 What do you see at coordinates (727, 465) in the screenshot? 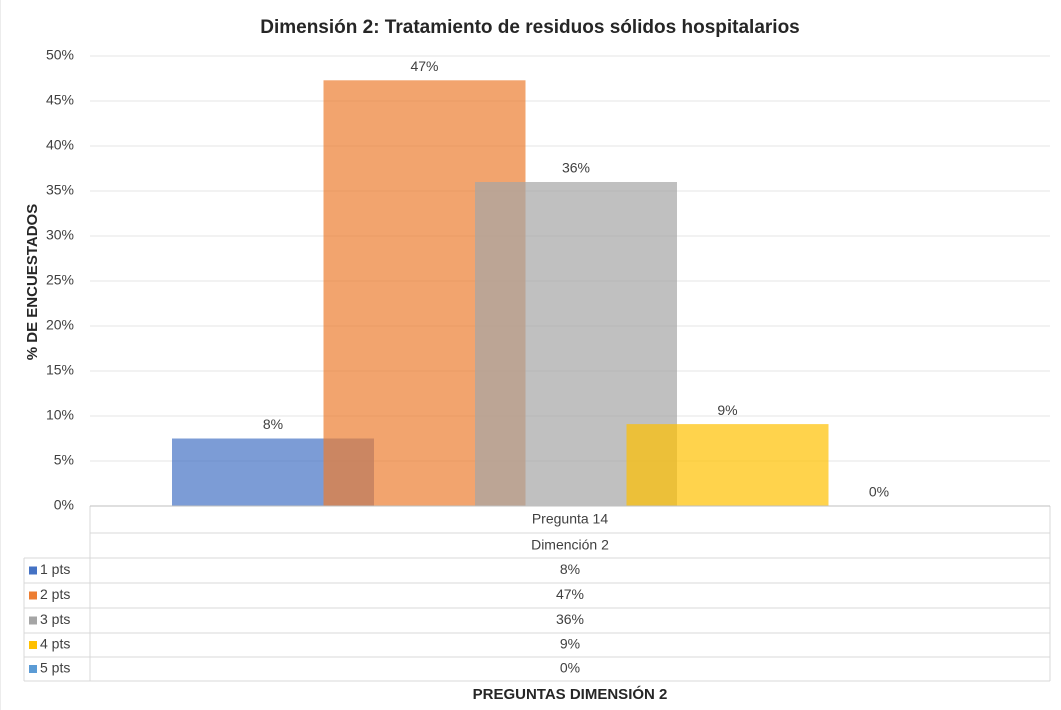
I see `bar` at bounding box center [727, 465].